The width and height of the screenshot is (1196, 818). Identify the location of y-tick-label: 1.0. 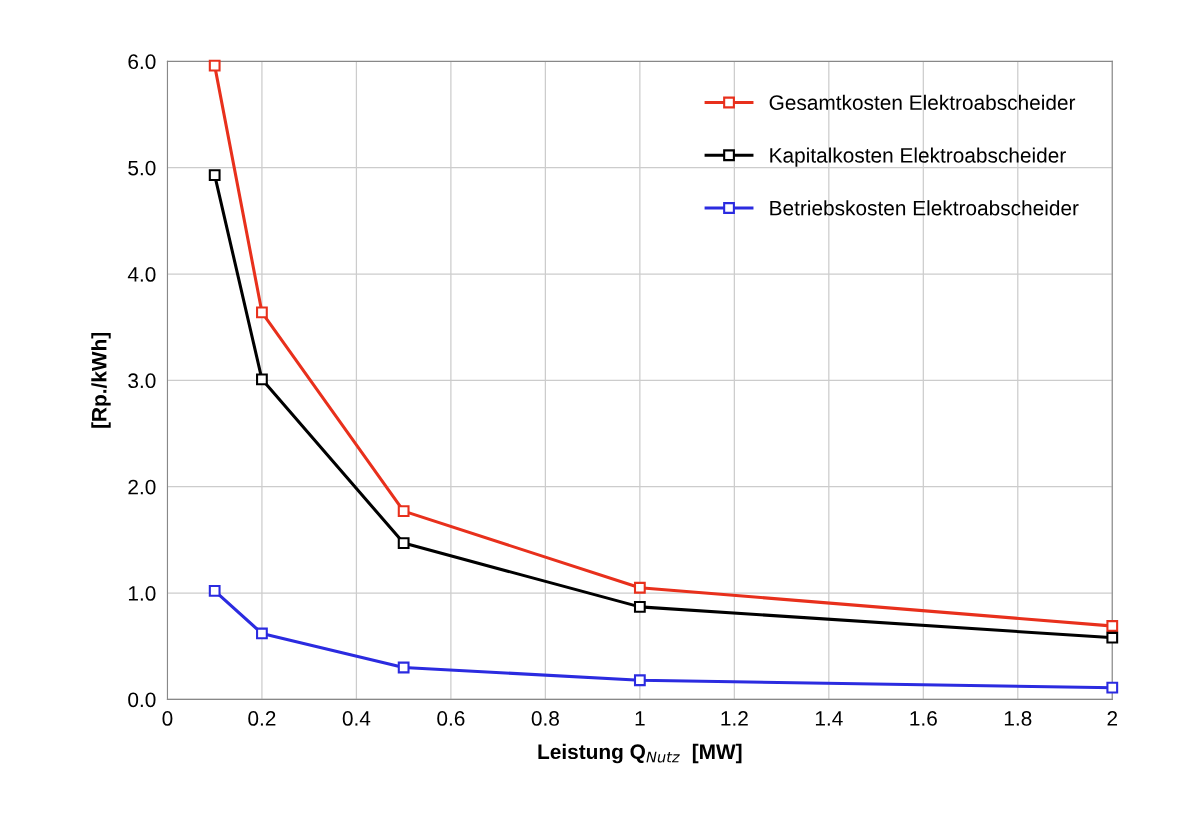
(142, 593).